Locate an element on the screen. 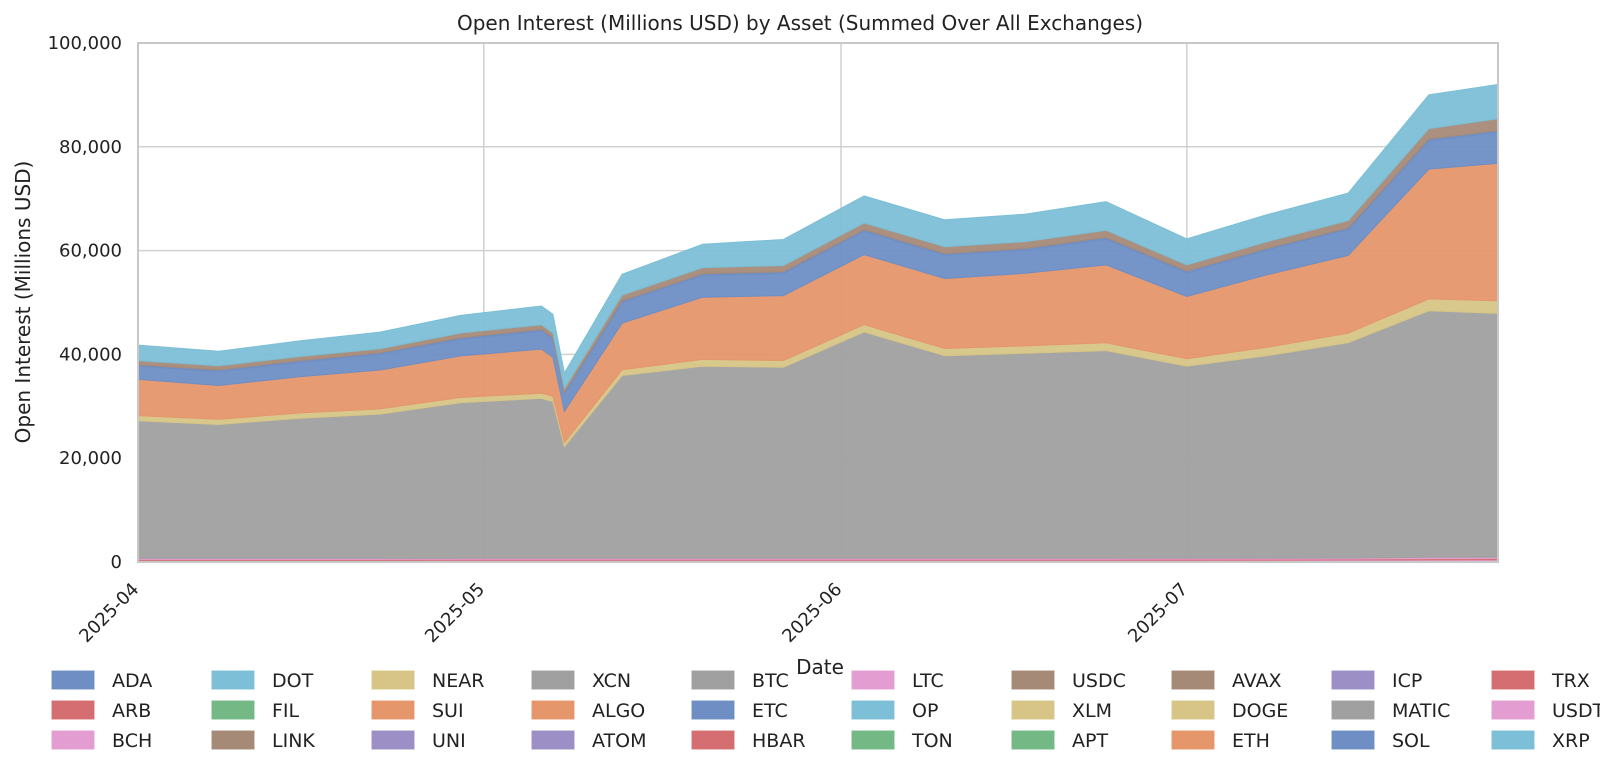  legend-swatch-atom is located at coordinates (553, 740).